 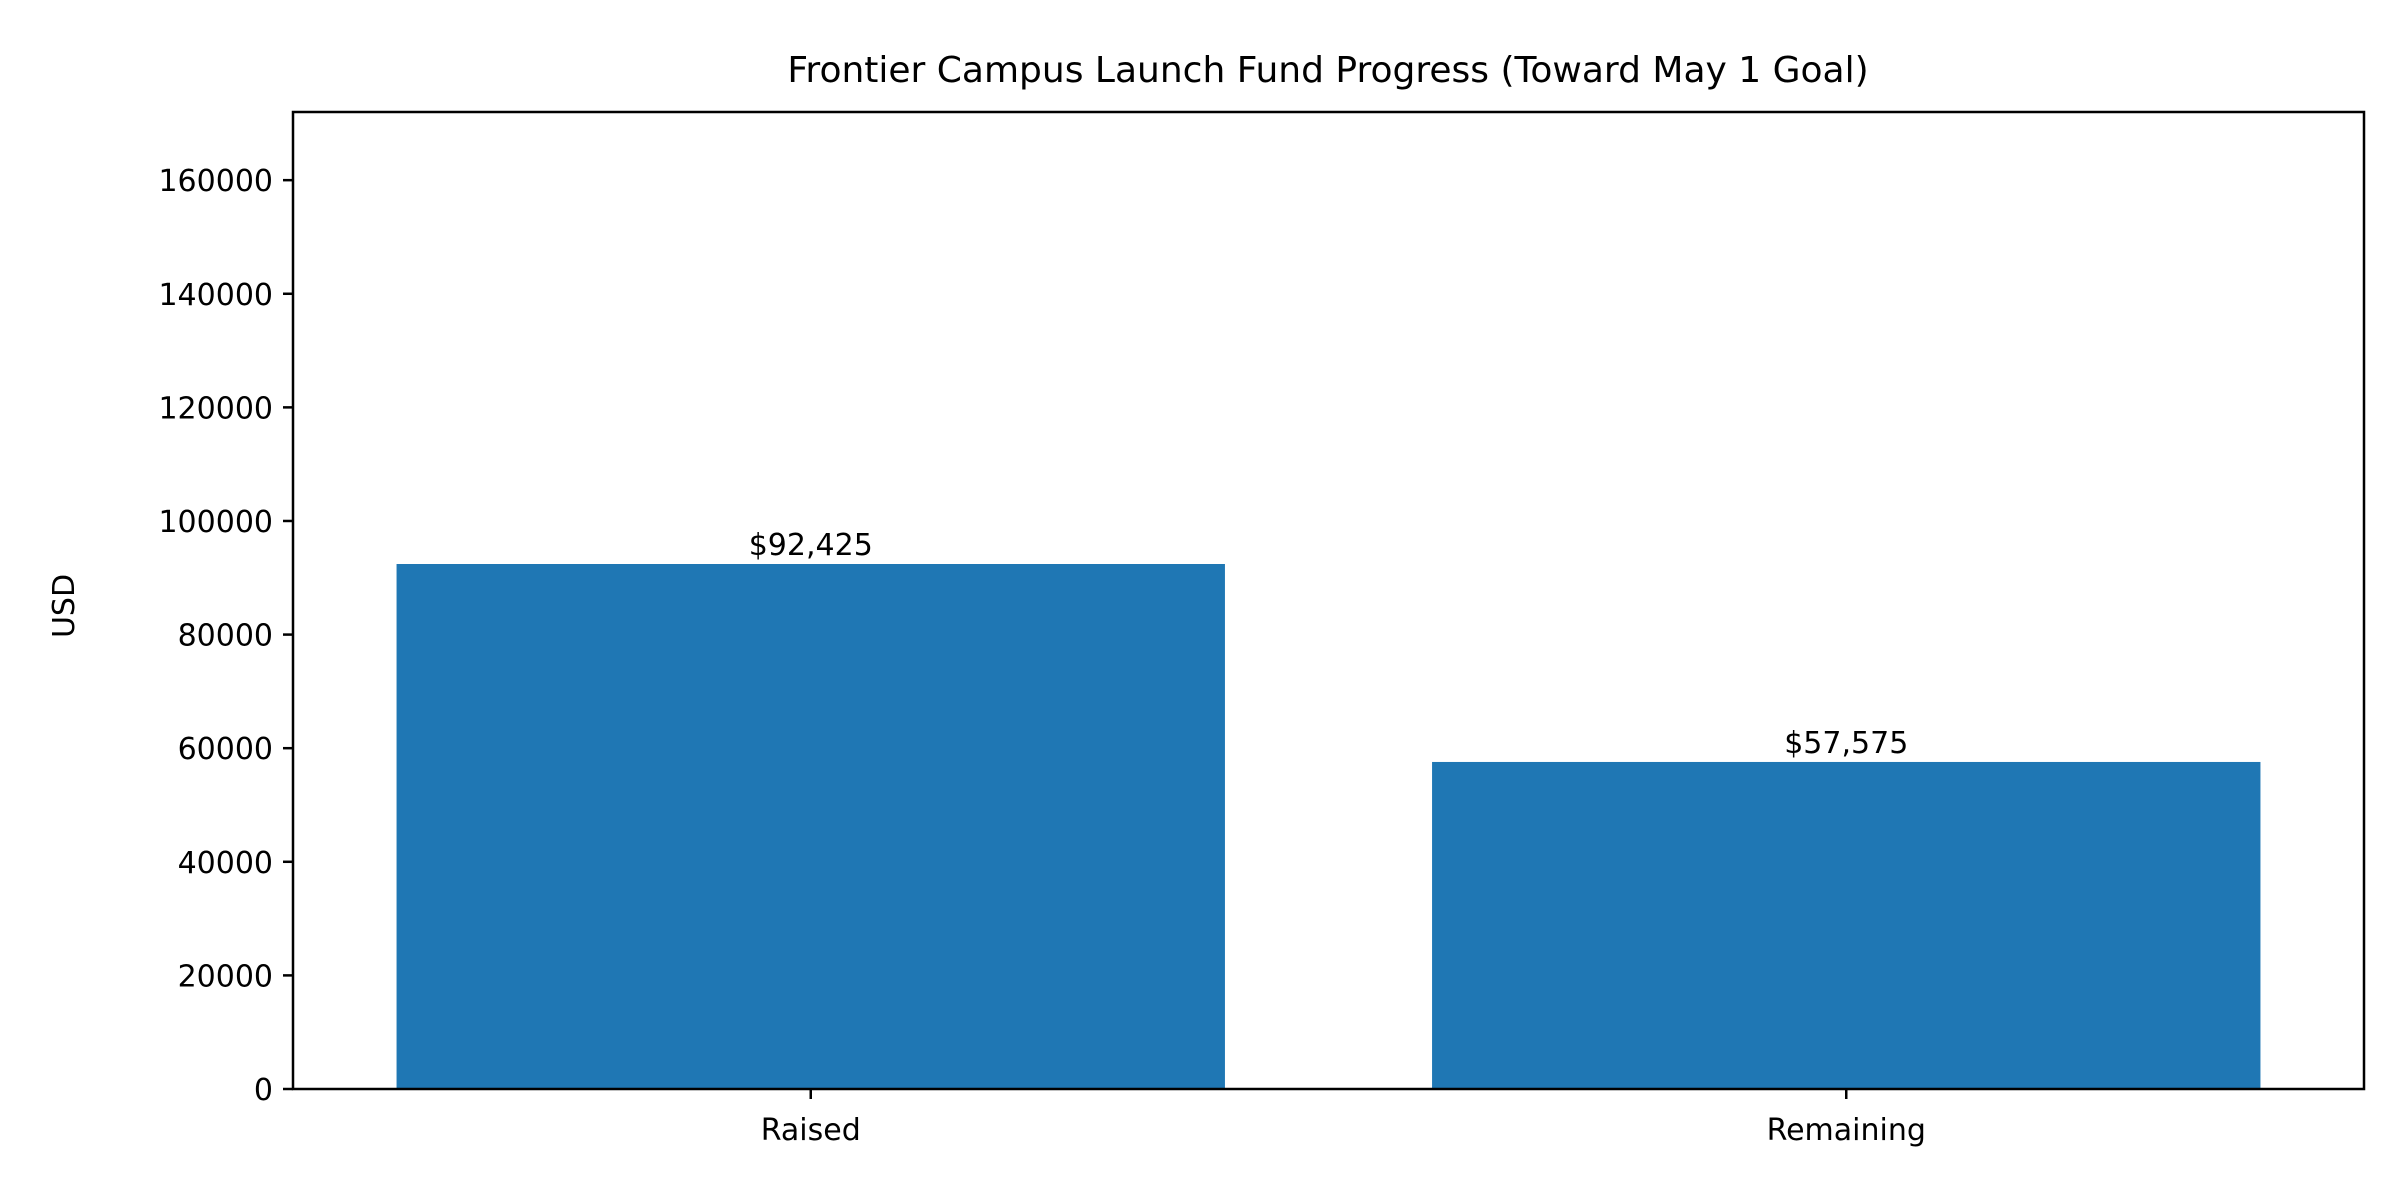 What do you see at coordinates (64, 606) in the screenshot?
I see `y-axis-title: USD` at bounding box center [64, 606].